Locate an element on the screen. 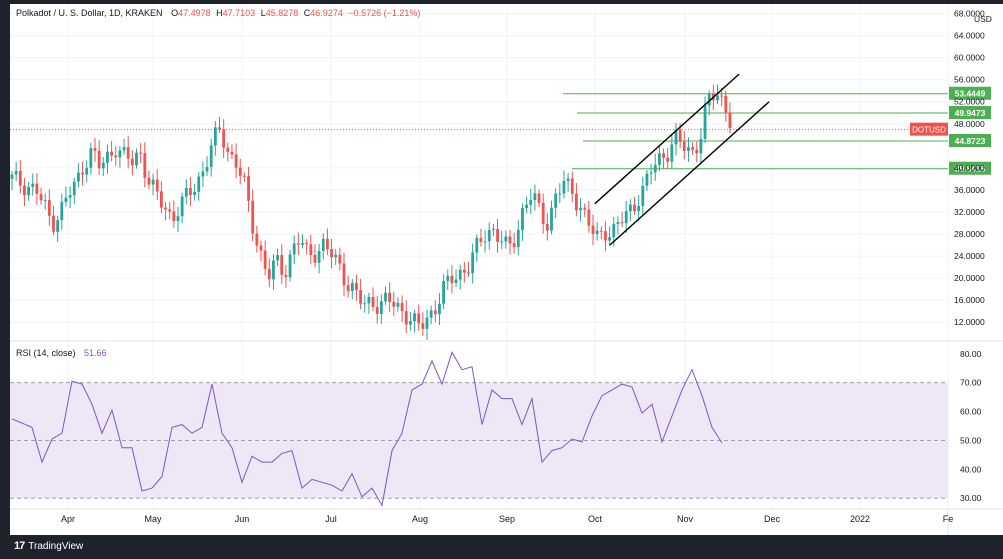  time-tick-label: Apr is located at coordinates (68, 519).